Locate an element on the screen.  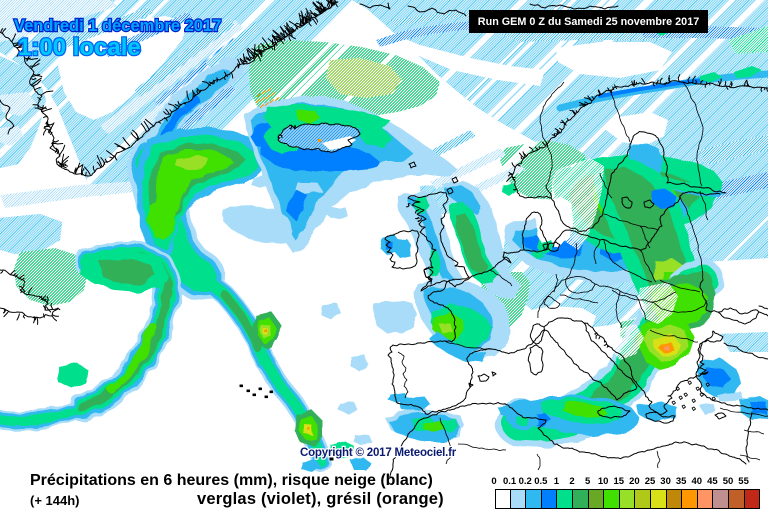
caption-lead-time: (+ 144h) is located at coordinates (55, 500).